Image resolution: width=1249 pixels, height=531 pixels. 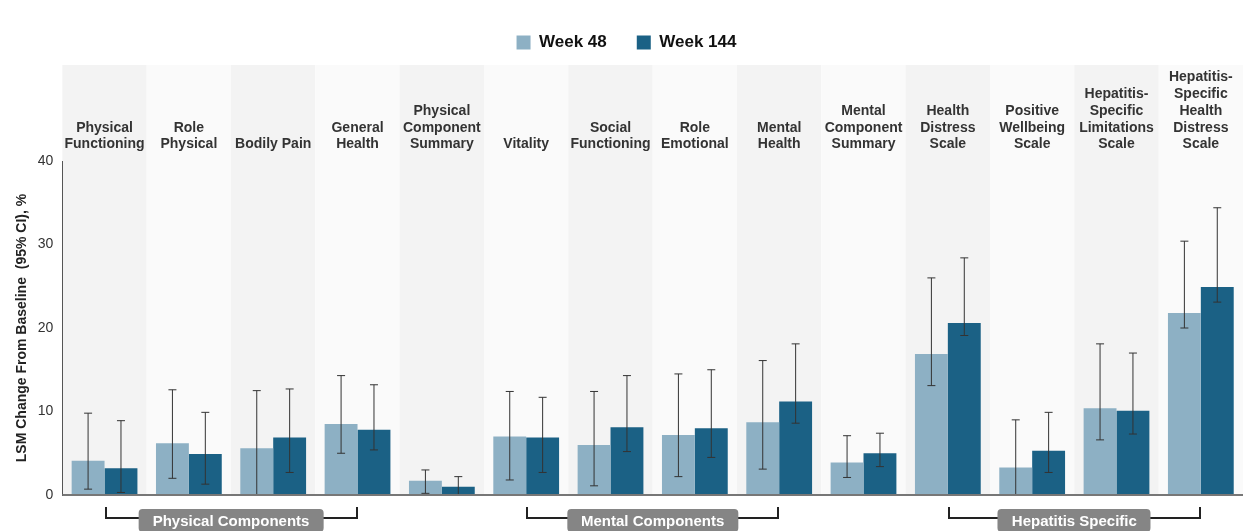 What do you see at coordinates (45, 326) in the screenshot?
I see `y-tick-label: 20` at bounding box center [45, 326].